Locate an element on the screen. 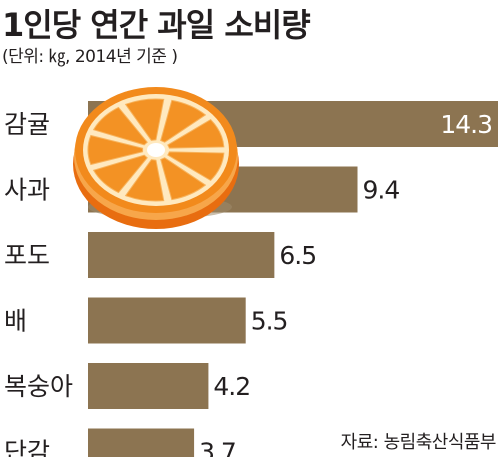  value-label: 4.2 is located at coordinates (231, 386).